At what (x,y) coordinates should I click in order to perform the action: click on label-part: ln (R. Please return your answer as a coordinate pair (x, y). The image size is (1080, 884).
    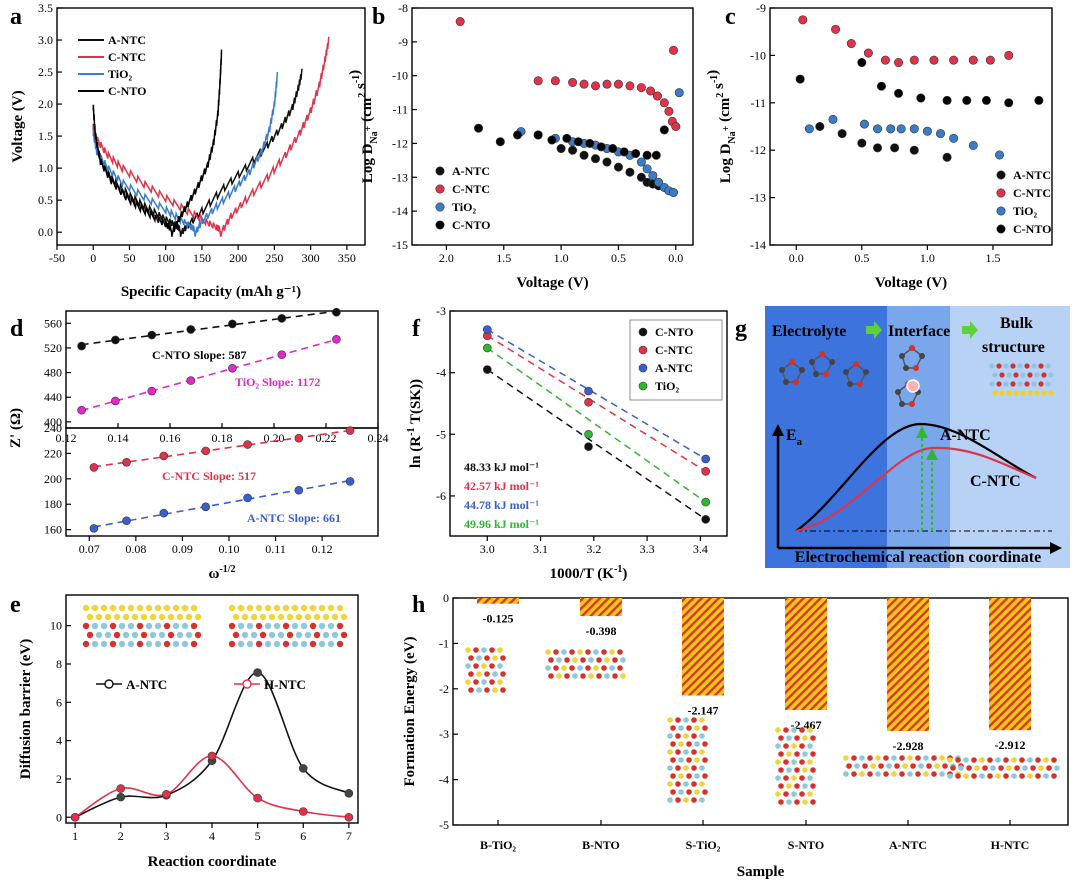
    Looking at the image, I should click on (416, 452).